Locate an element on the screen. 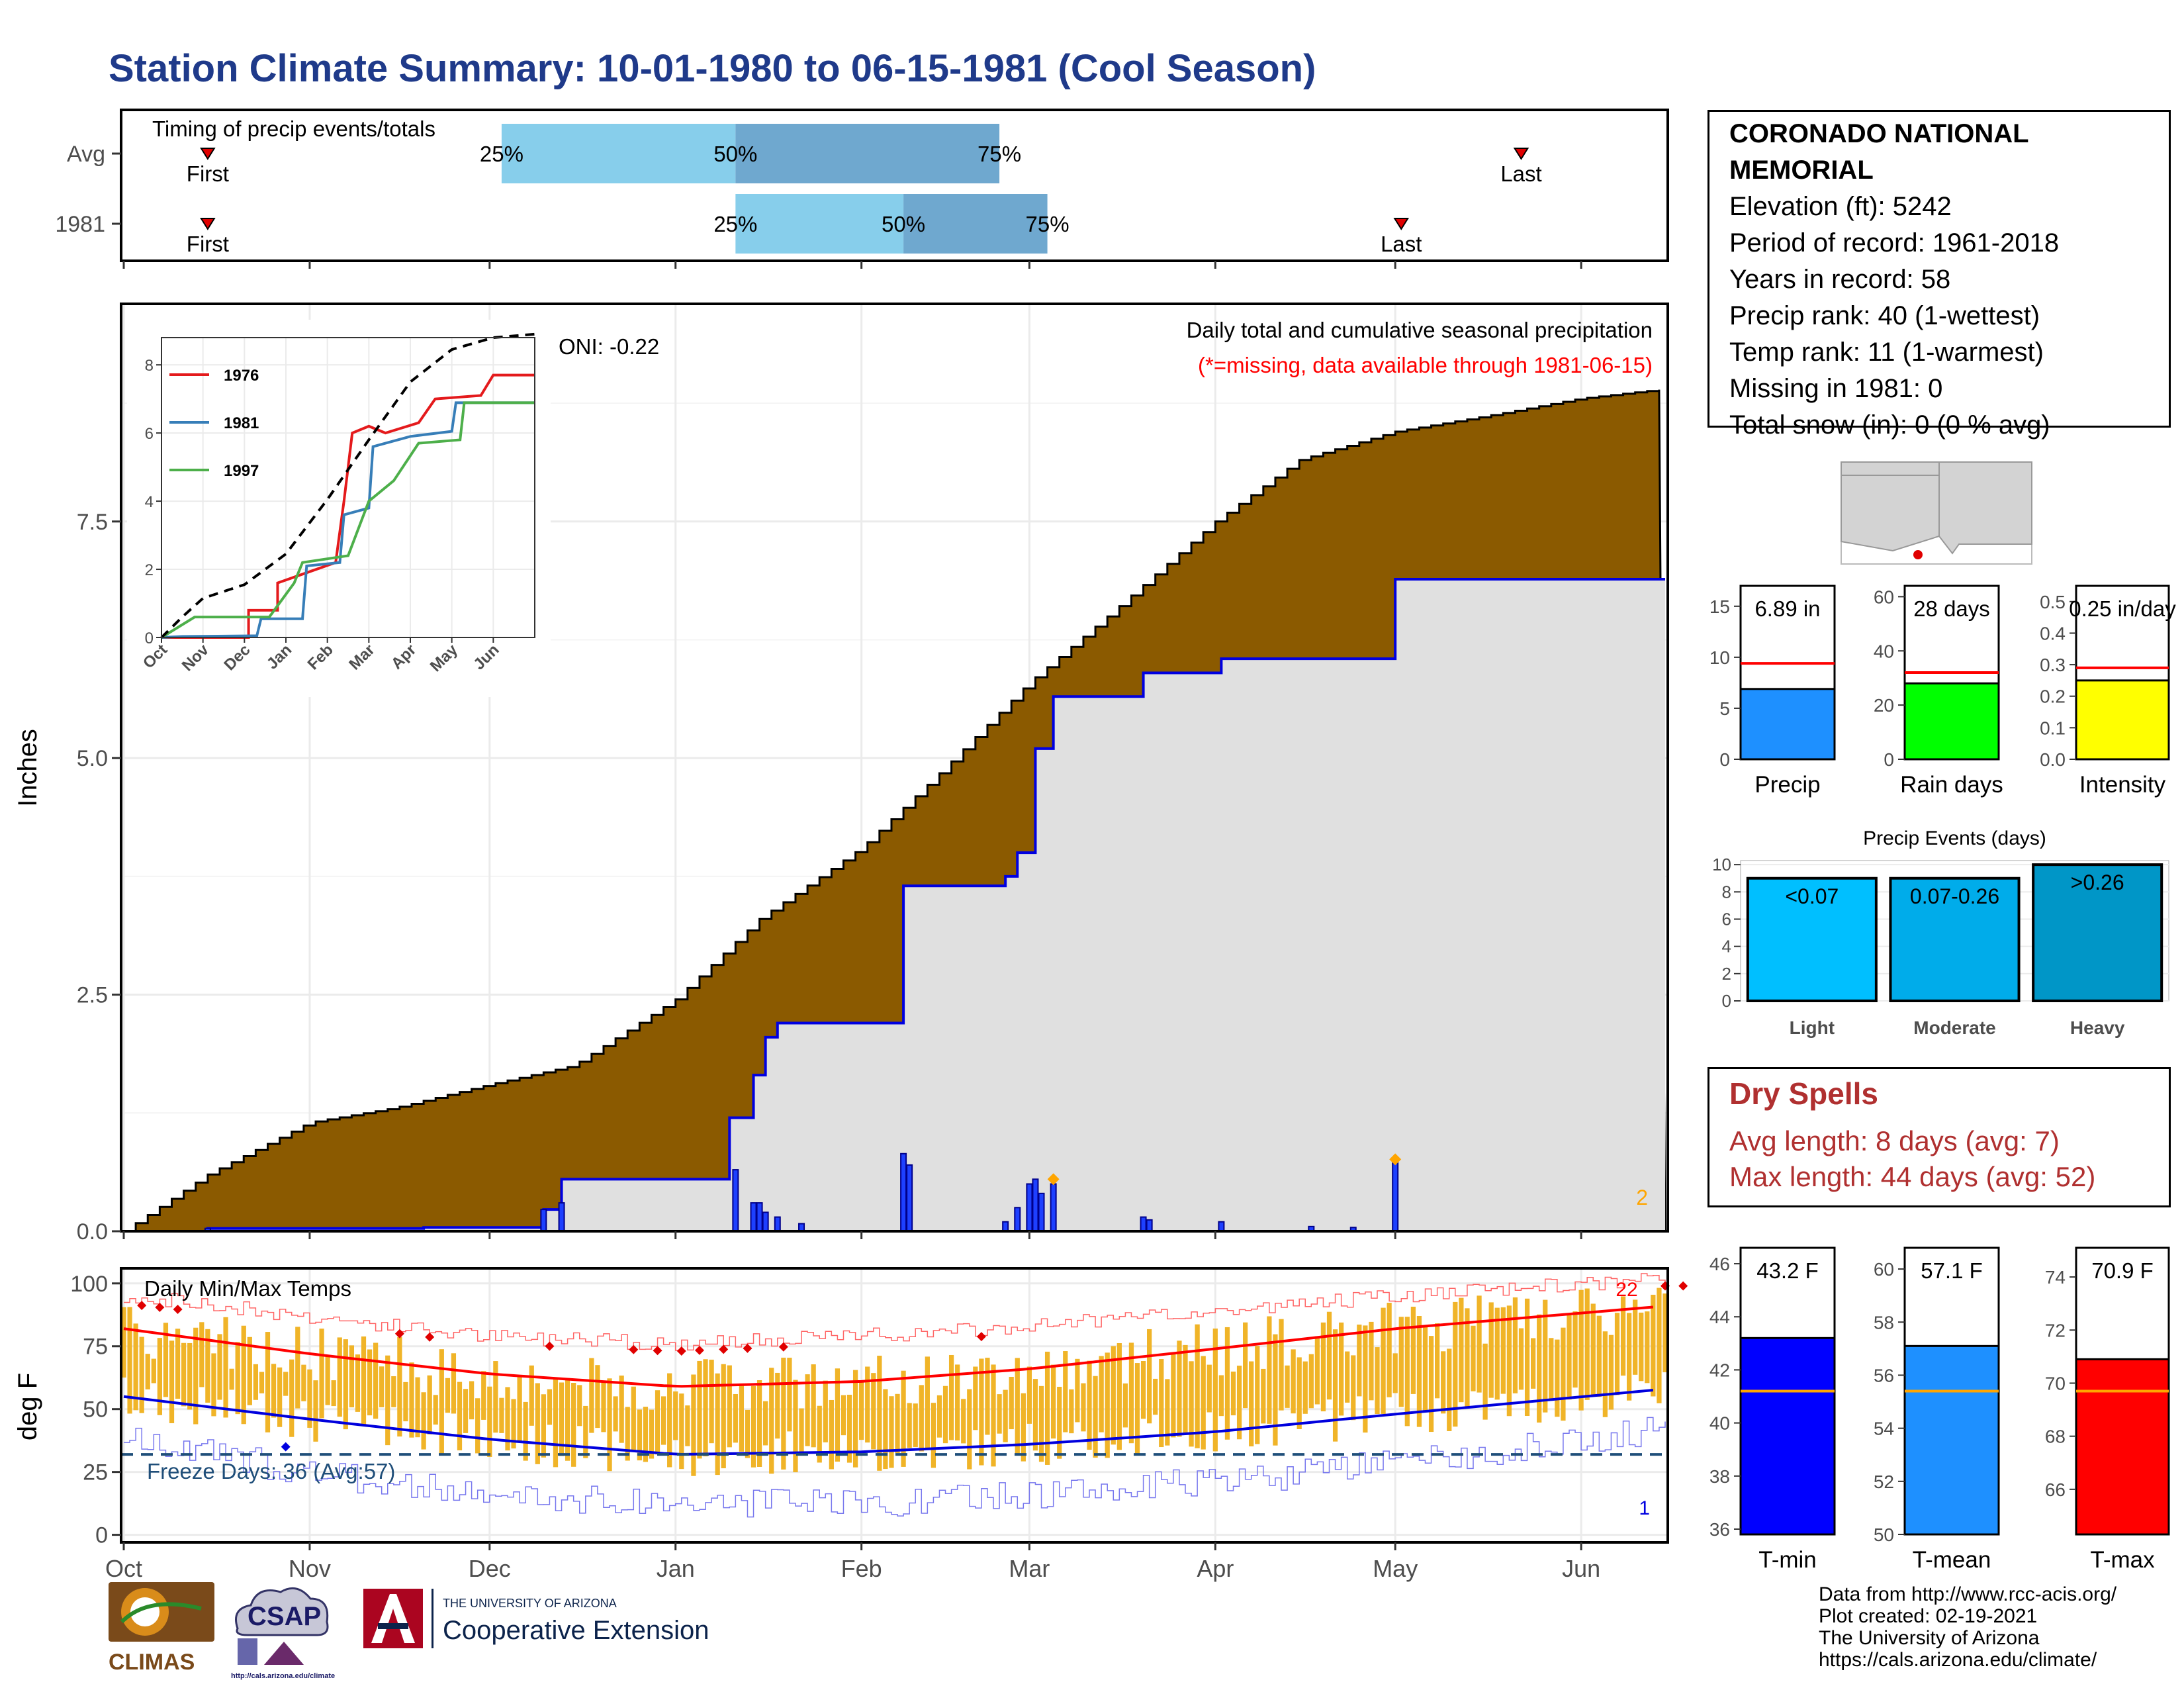 The height and width of the screenshot is (1688, 2184). credit-institution: The University of Arizona is located at coordinates (1929, 1638).